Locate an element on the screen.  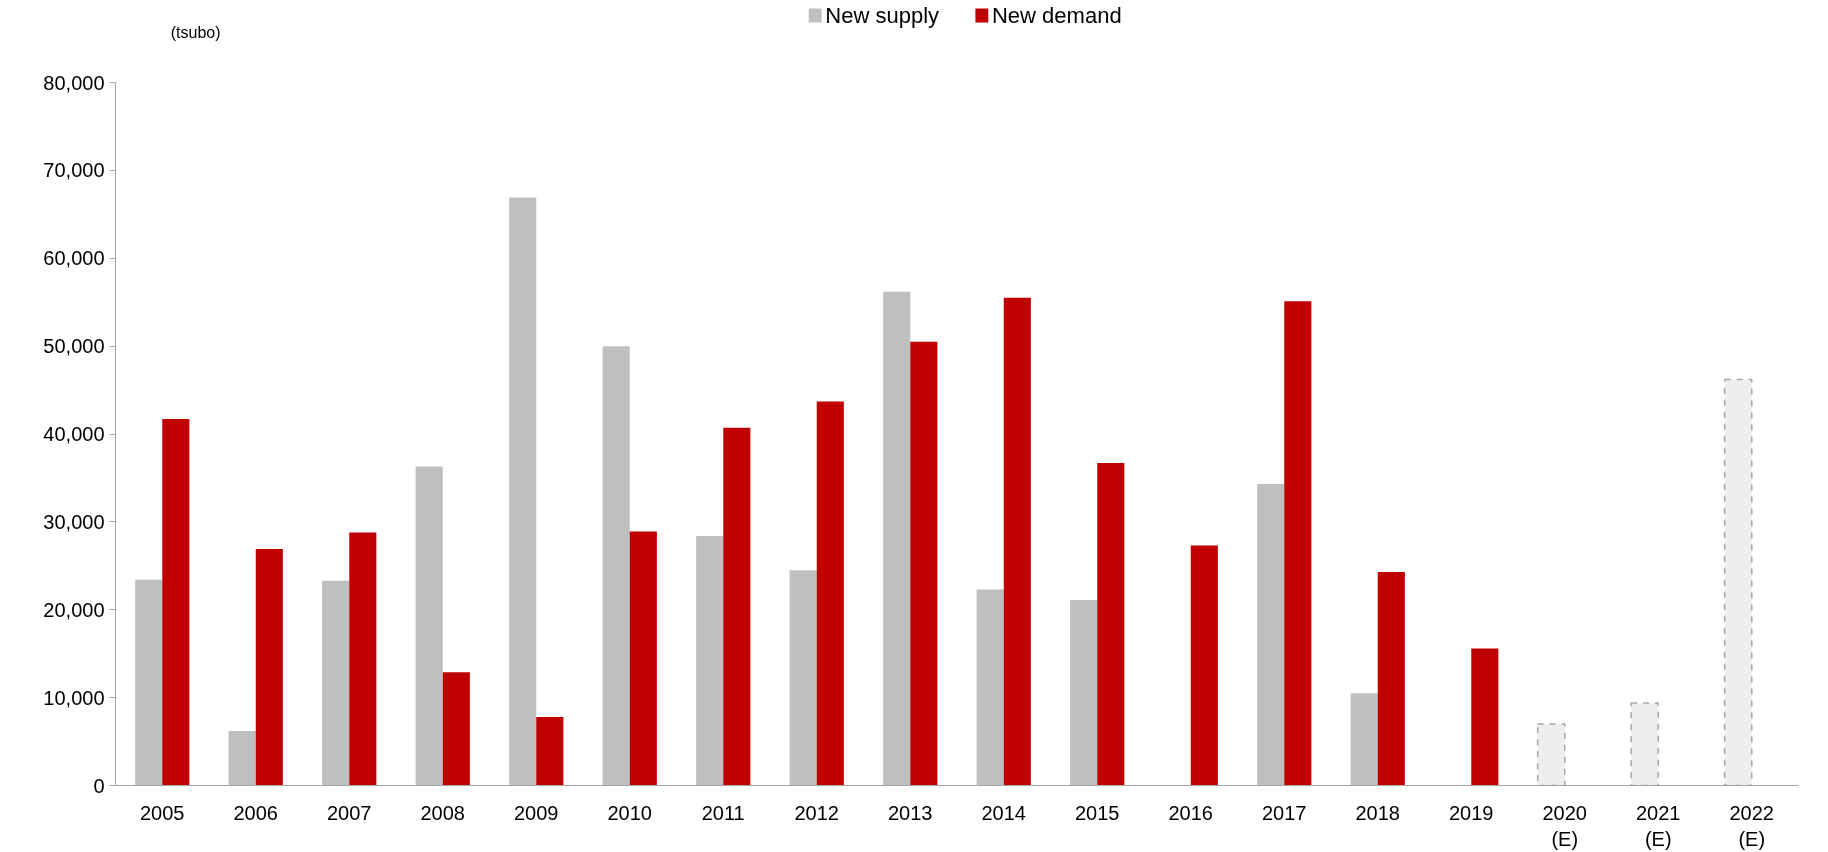
y-tick-label: 40,000 is located at coordinates (74, 434).